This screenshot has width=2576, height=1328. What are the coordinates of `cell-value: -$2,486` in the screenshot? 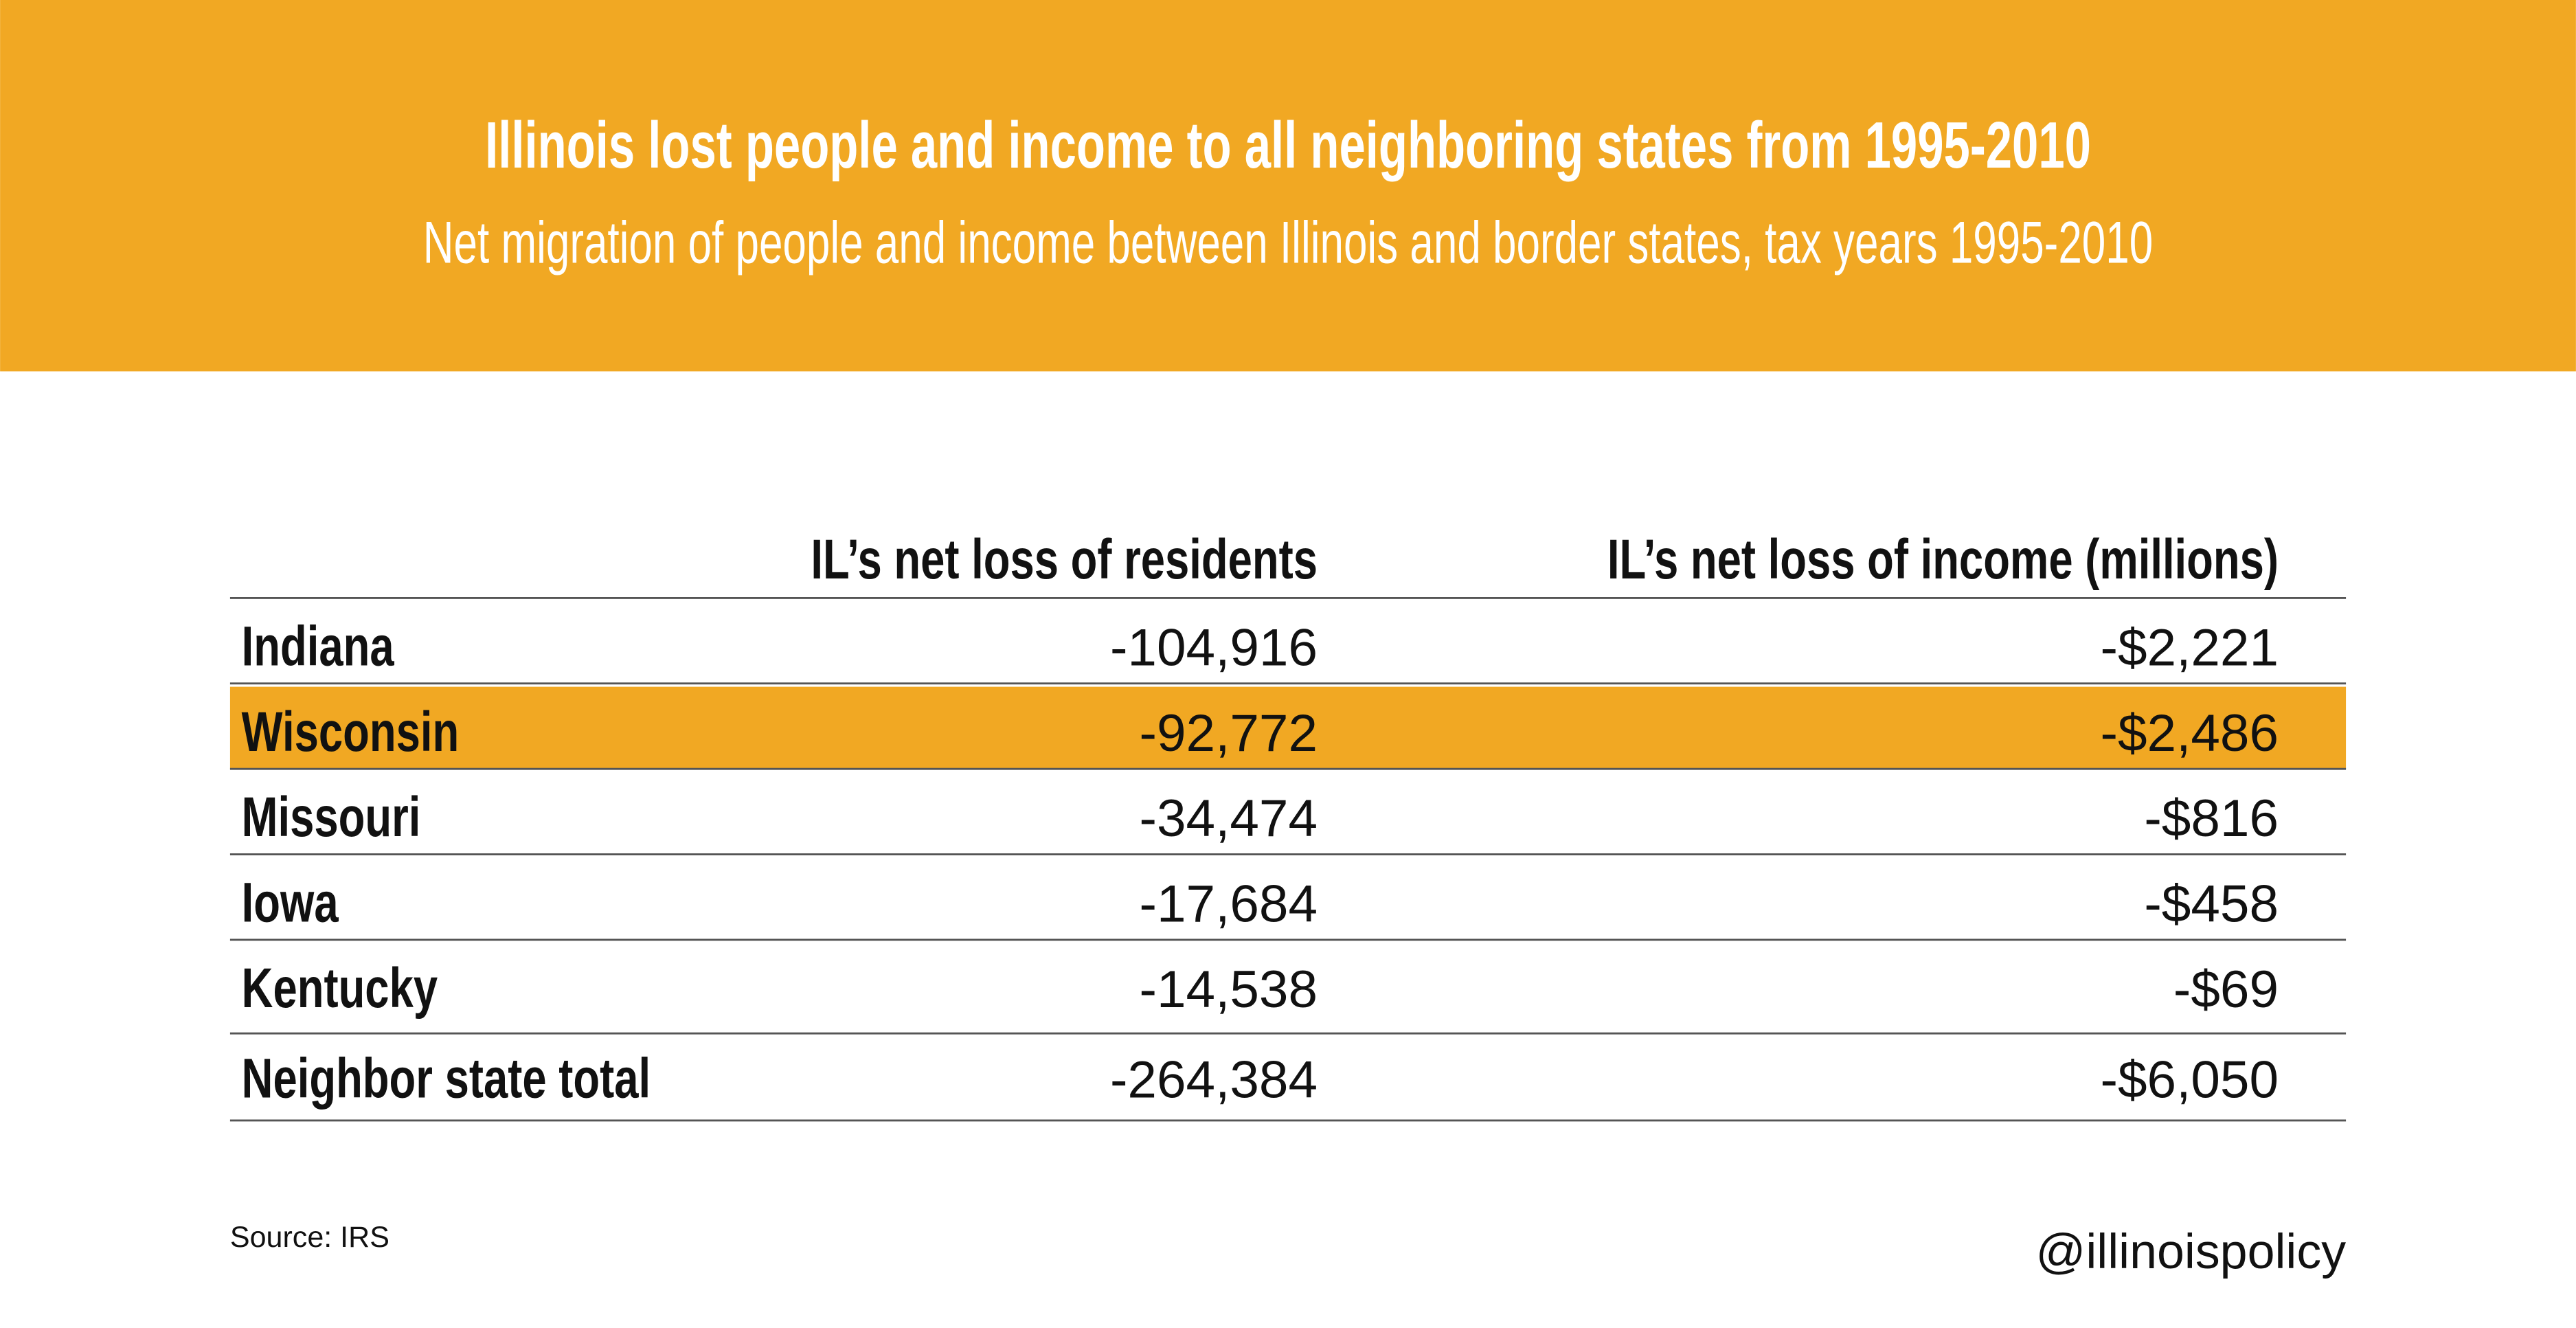 It's located at (2190, 733).